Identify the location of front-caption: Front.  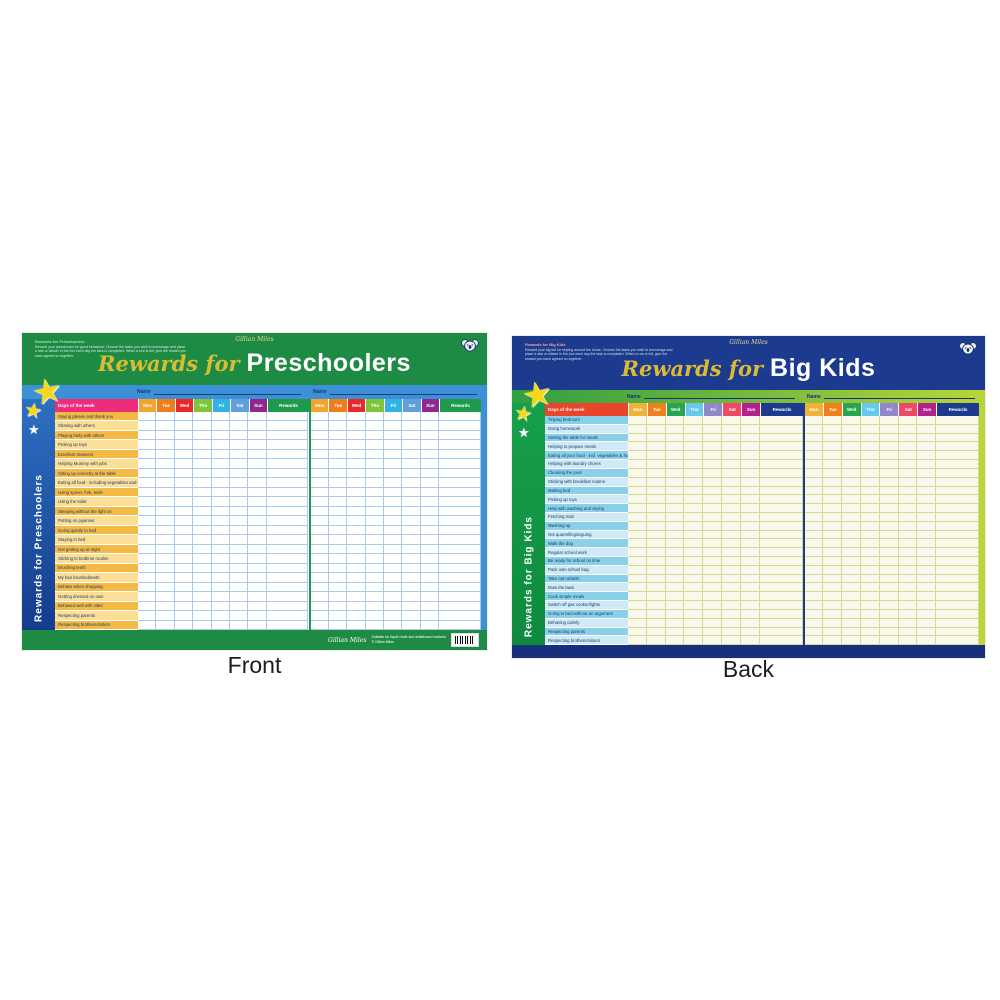
(254, 665).